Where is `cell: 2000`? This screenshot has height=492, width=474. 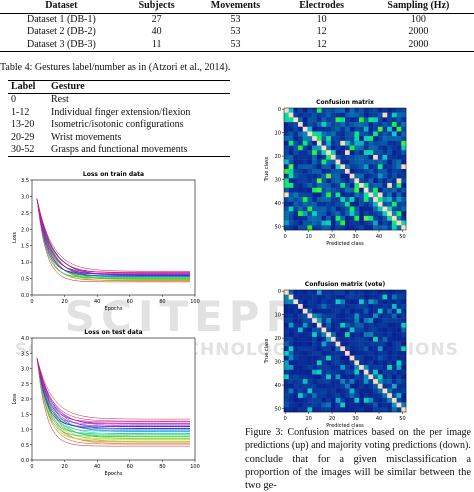
cell: 2000 is located at coordinates (418, 31).